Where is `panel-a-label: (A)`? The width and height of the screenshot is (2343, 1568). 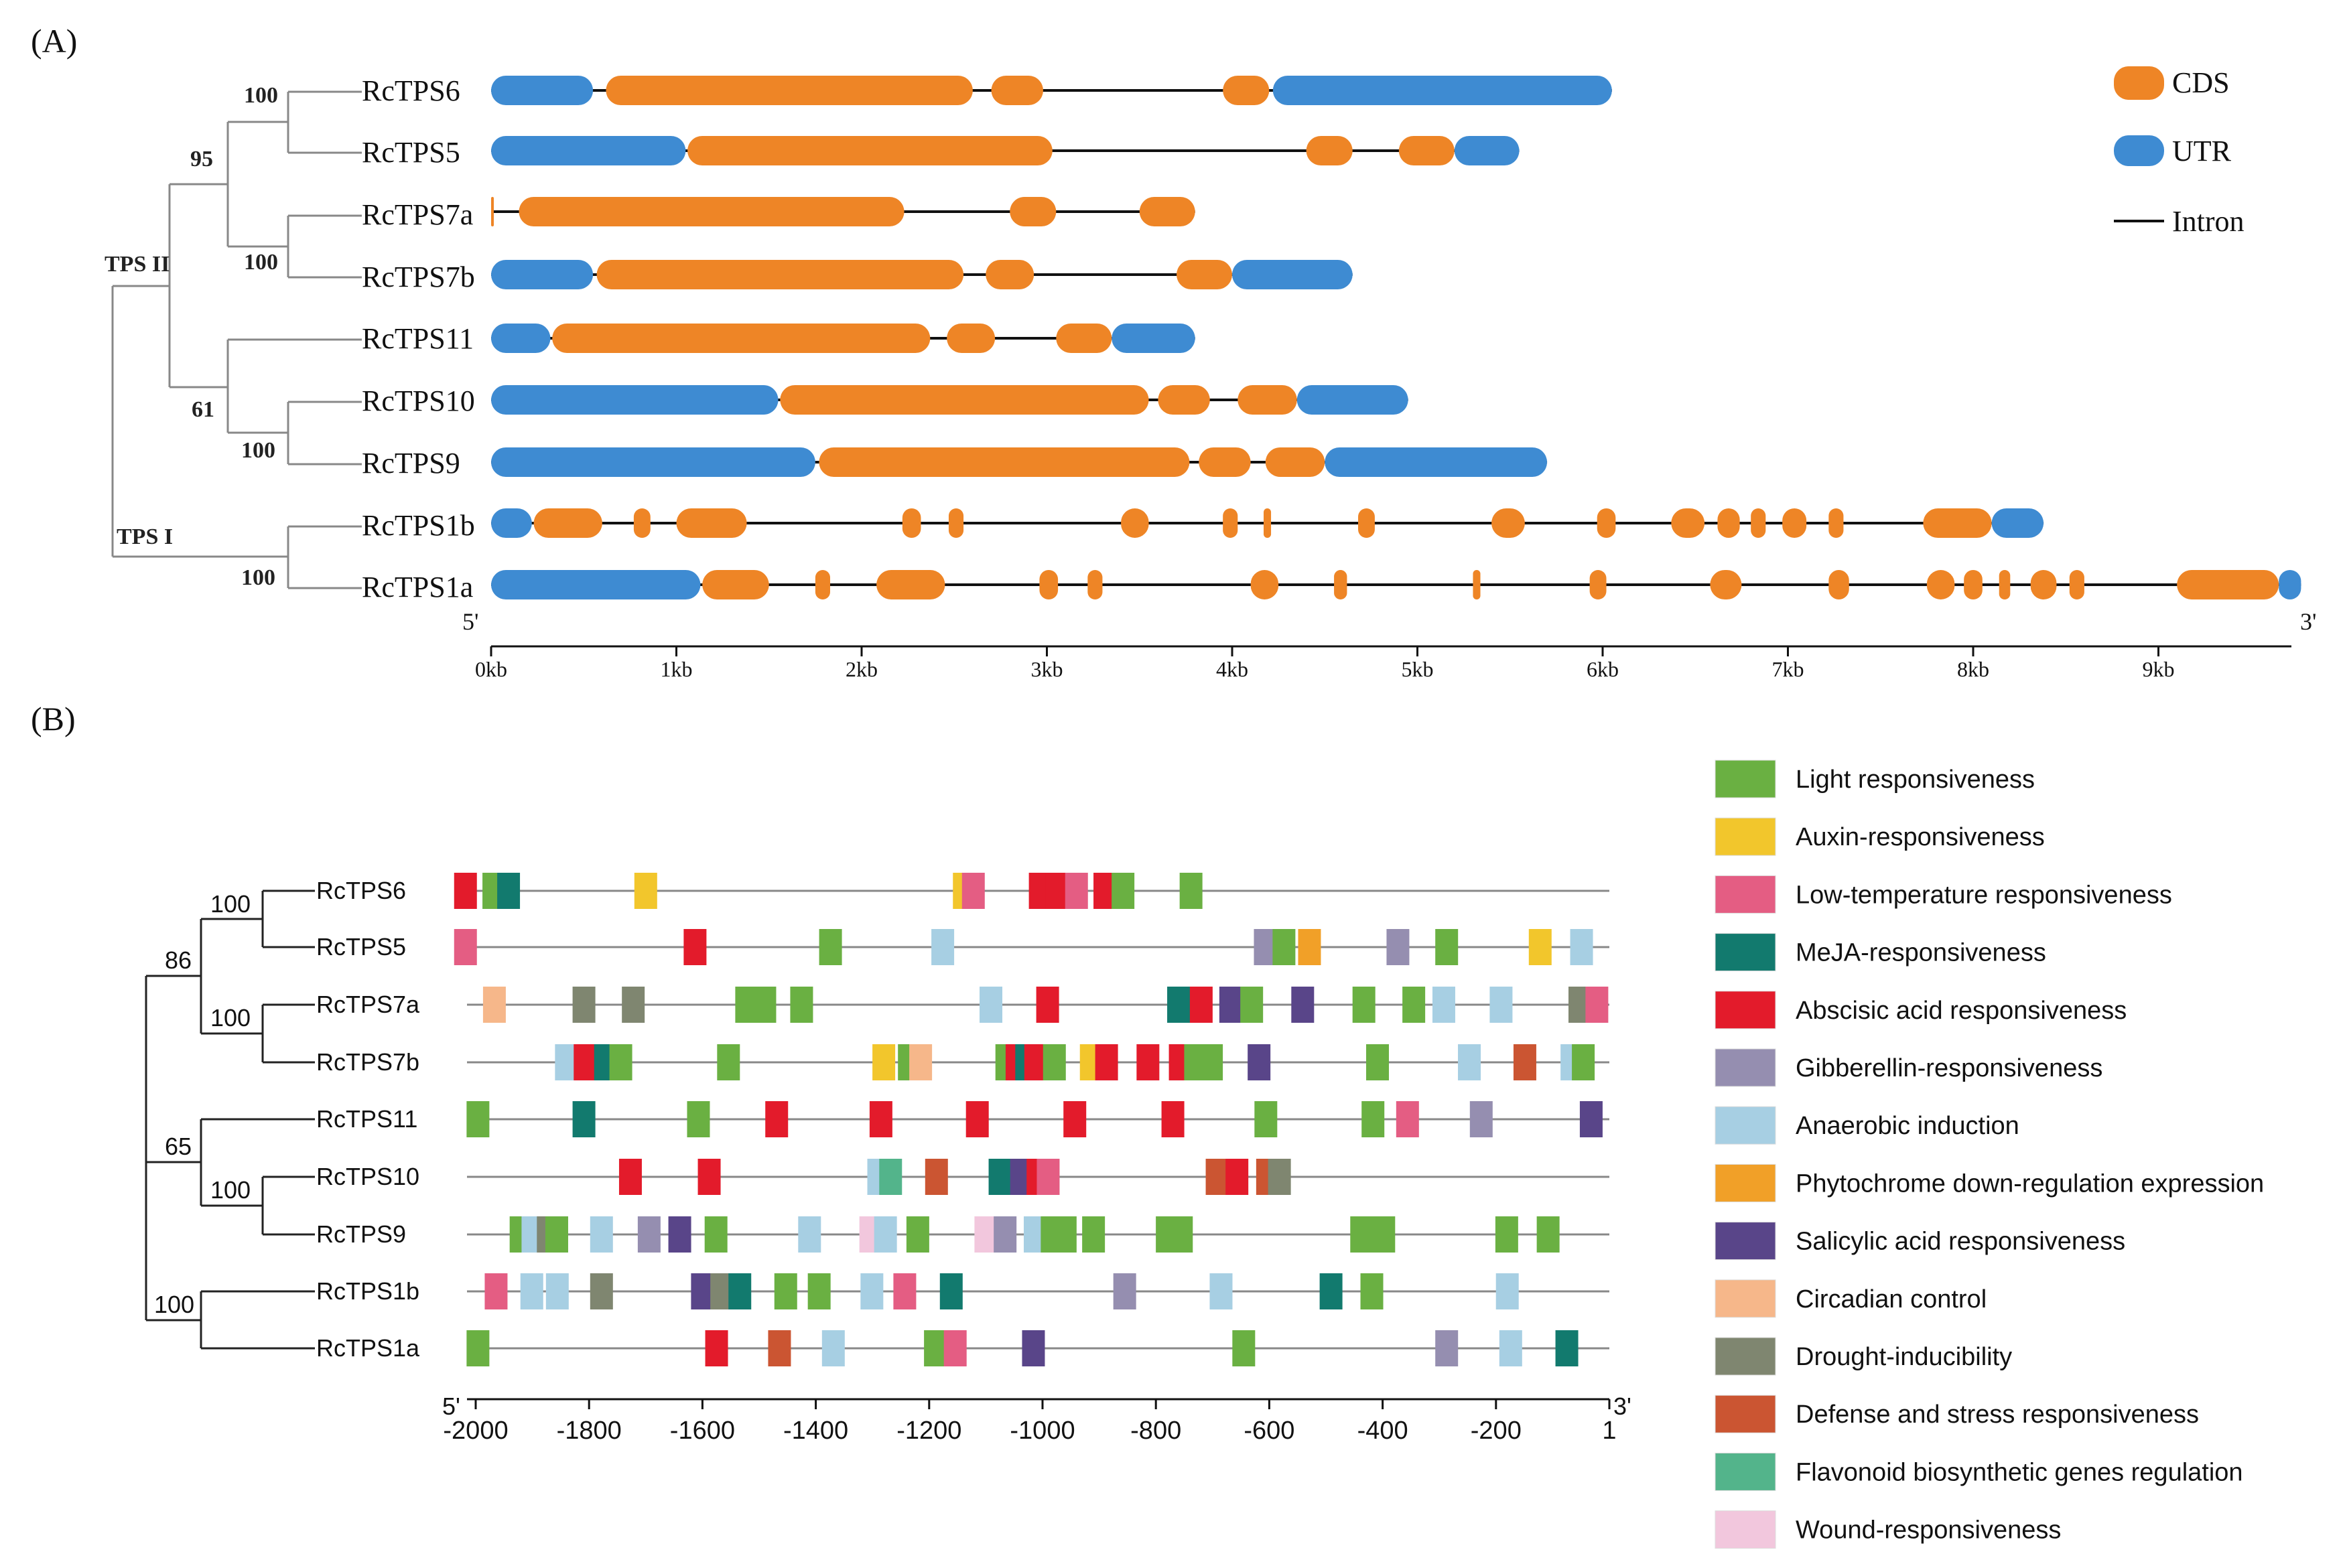
panel-a-label: (A) is located at coordinates (54, 41).